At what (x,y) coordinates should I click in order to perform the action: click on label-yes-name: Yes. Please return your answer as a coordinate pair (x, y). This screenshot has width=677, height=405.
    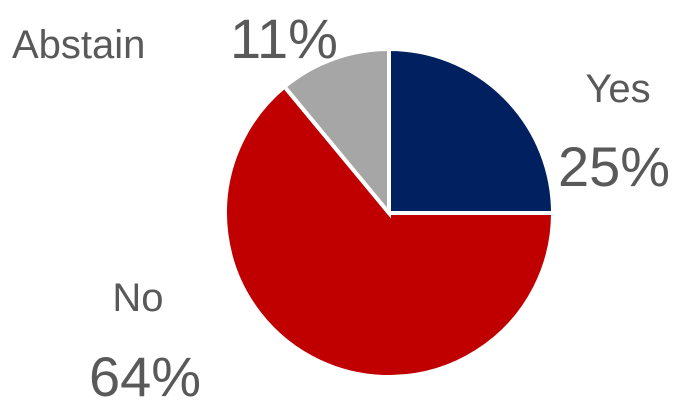
    Looking at the image, I should click on (617, 89).